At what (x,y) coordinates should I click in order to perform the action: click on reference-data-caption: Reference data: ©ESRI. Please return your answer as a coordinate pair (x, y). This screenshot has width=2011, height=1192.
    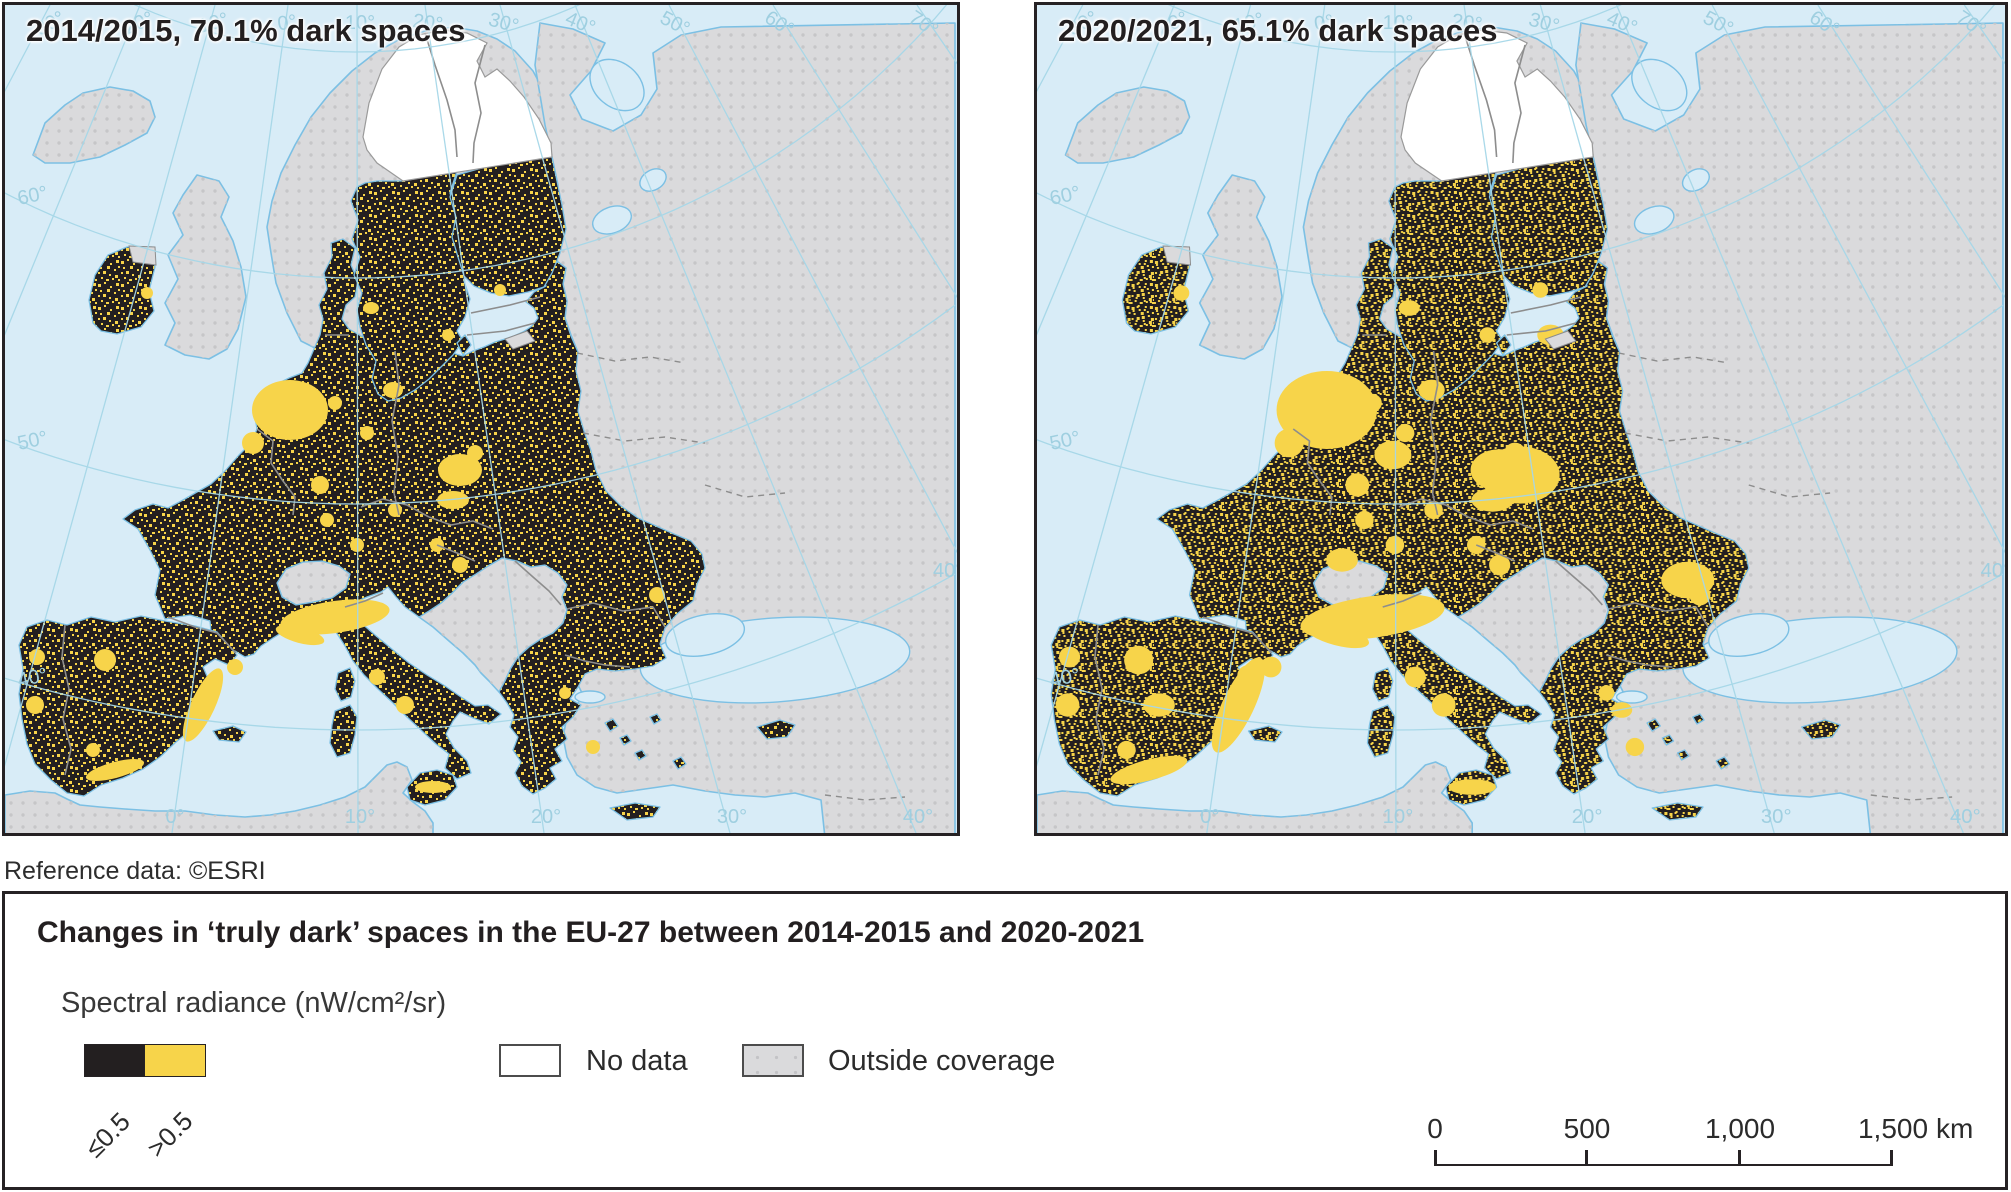
    Looking at the image, I should click on (135, 871).